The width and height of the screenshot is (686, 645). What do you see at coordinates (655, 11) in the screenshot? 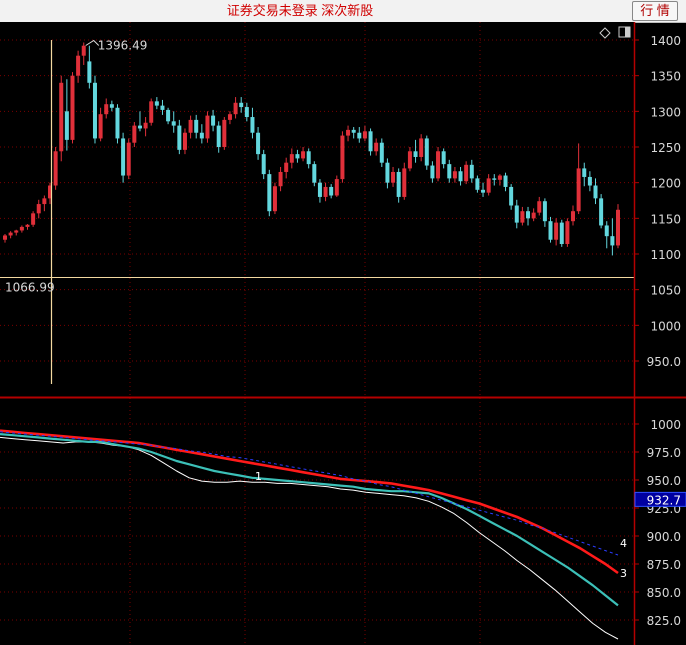
I see `market-quotes-button: 行 情` at bounding box center [655, 11].